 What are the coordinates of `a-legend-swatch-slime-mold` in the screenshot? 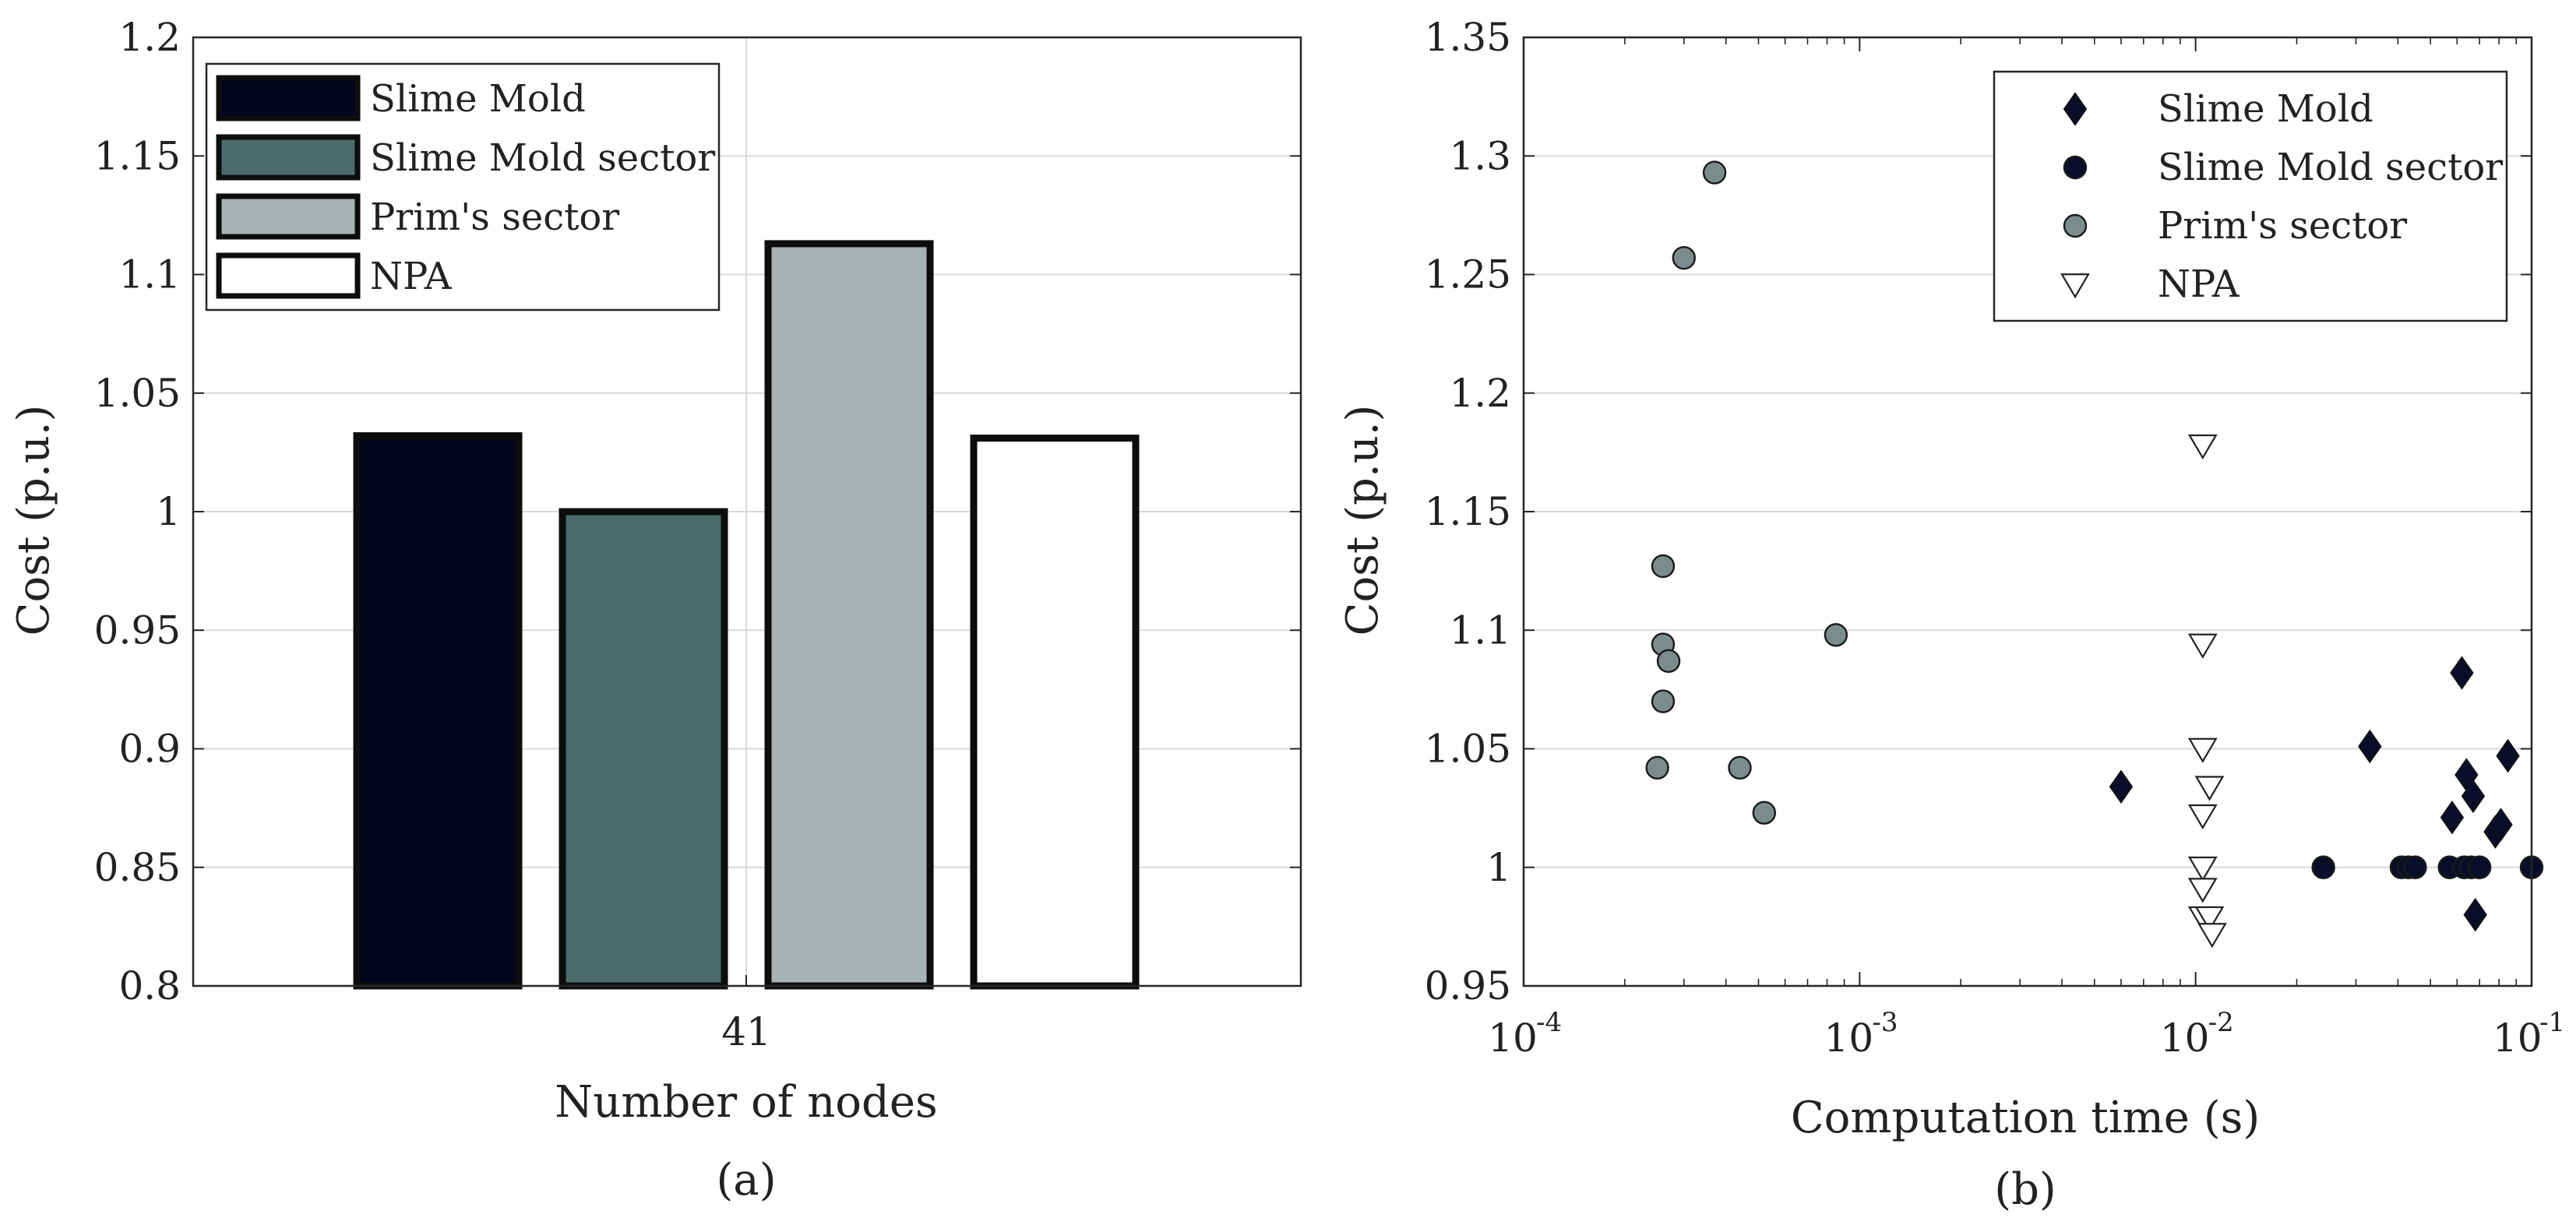 It's located at (288, 98).